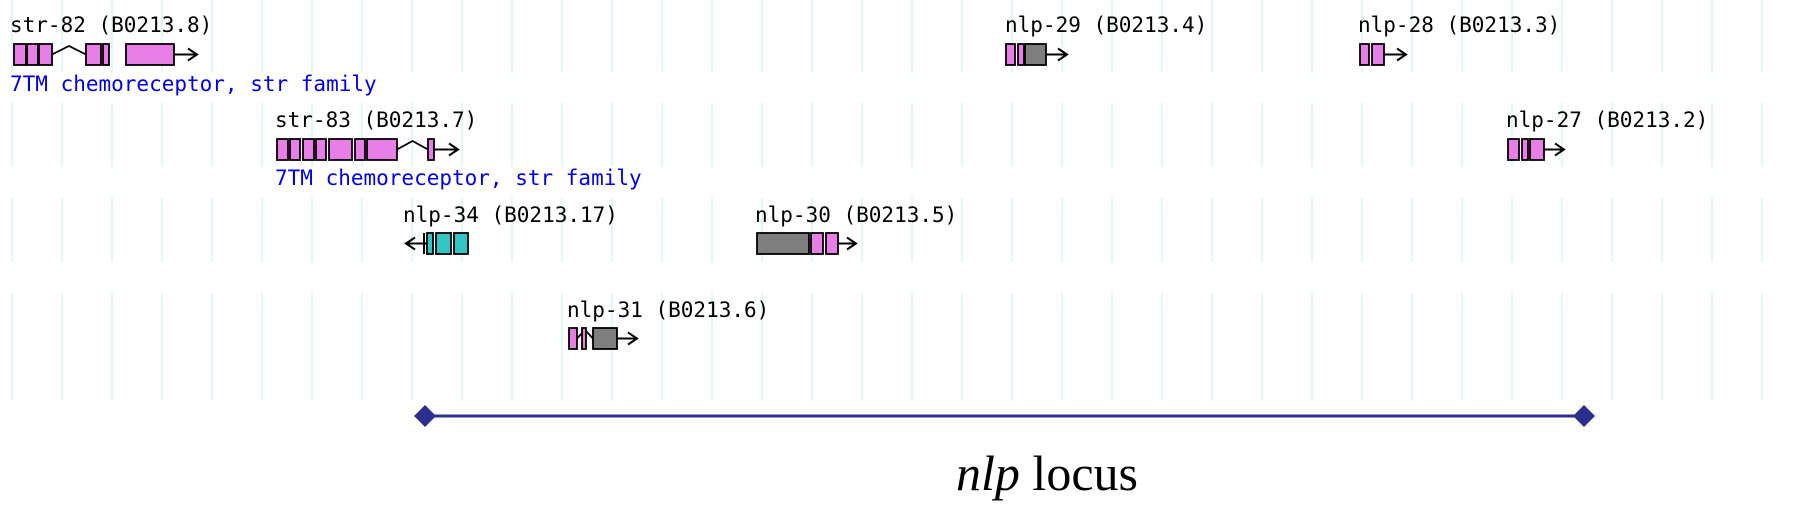 Image resolution: width=1800 pixels, height=514 pixels. I want to click on locus-label-rest: locus, so click(1079, 473).